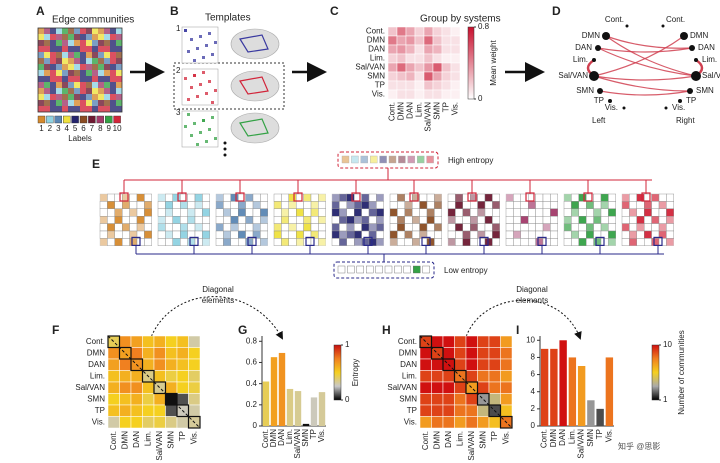  I want to click on column-label: DMN, so click(436, 440).